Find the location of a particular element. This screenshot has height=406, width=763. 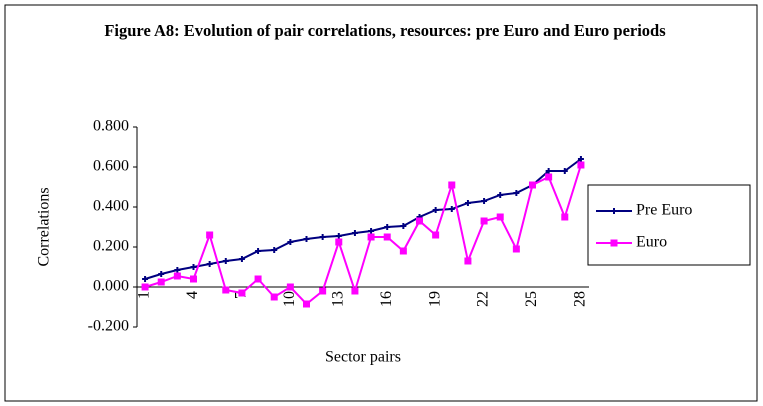

x-tick-label: 1 is located at coordinates (144, 295).